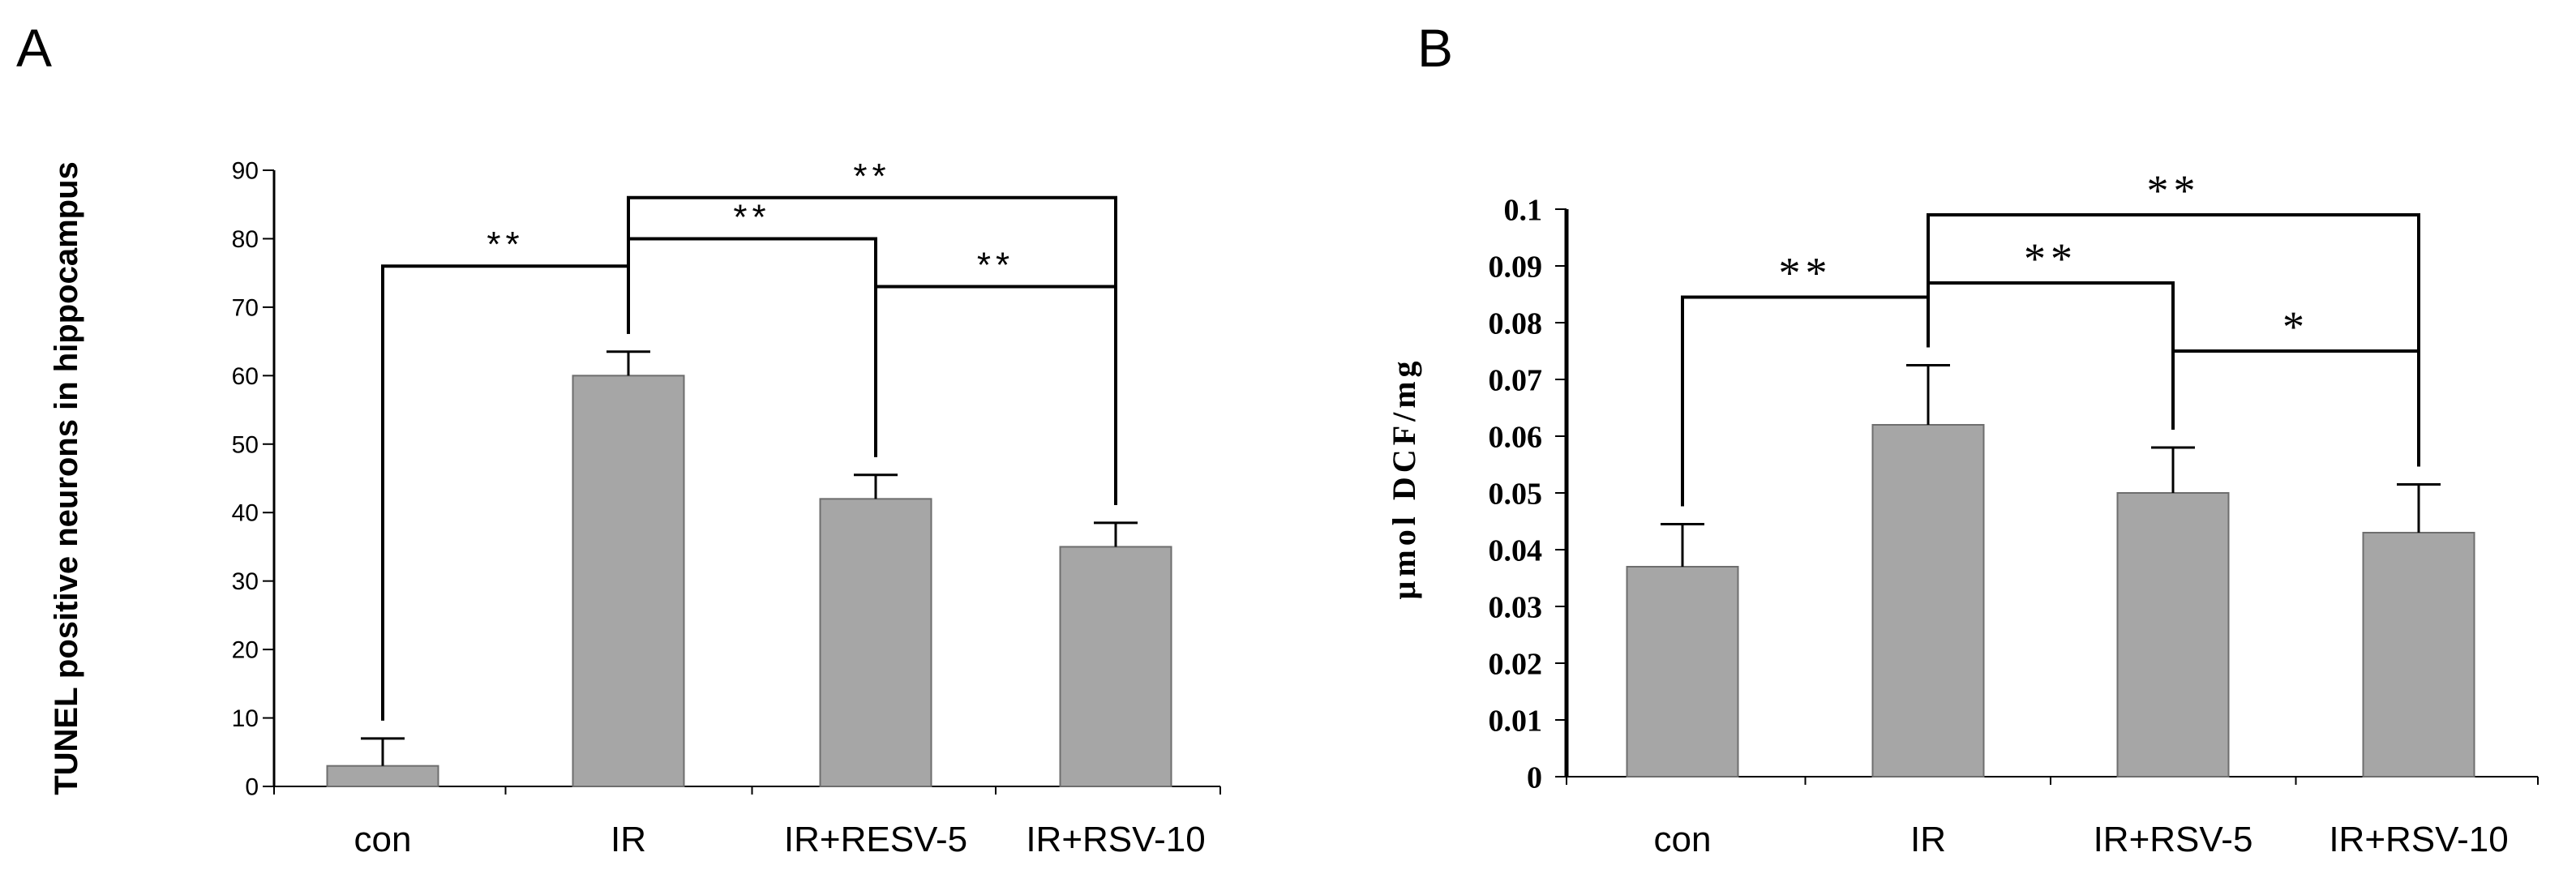  I want to click on significance-stars: *, so click(2295, 326).